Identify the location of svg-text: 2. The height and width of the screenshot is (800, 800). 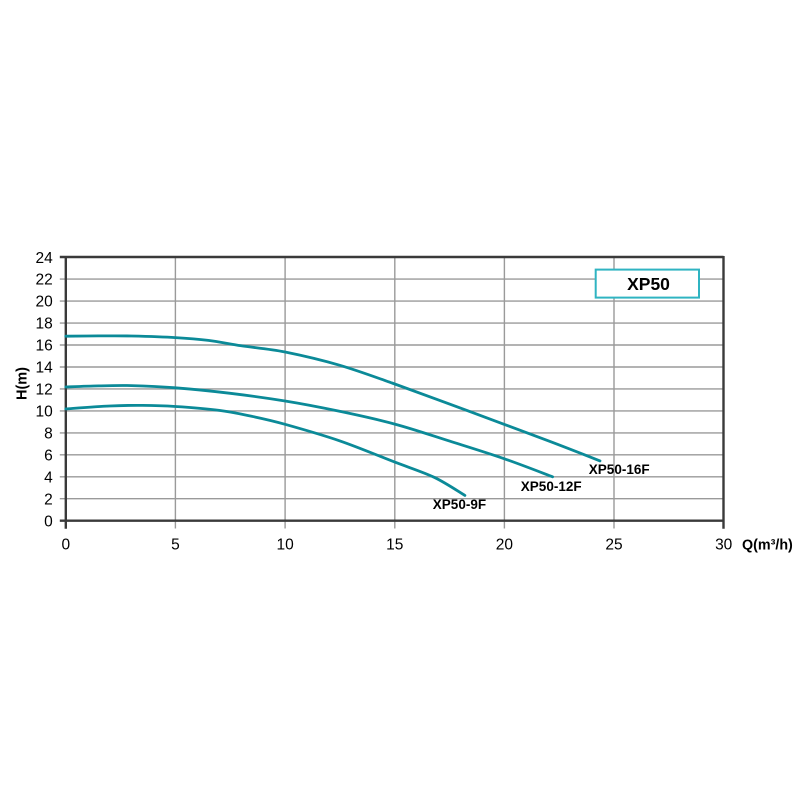
(48, 499).